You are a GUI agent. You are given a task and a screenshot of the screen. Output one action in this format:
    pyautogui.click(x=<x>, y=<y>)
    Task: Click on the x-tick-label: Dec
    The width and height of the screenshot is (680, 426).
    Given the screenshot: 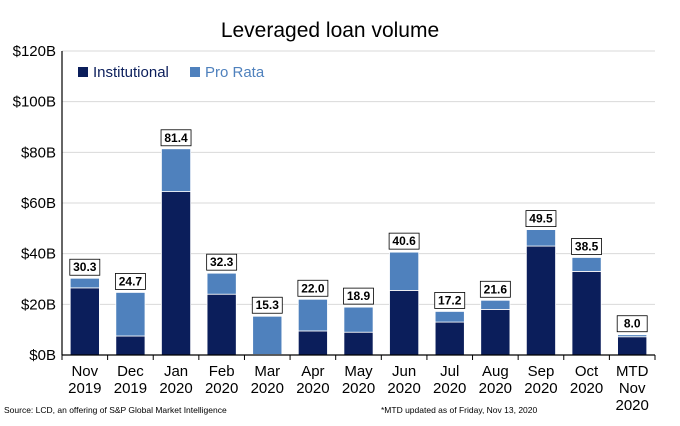 What is the action you would take?
    pyautogui.click(x=130, y=371)
    